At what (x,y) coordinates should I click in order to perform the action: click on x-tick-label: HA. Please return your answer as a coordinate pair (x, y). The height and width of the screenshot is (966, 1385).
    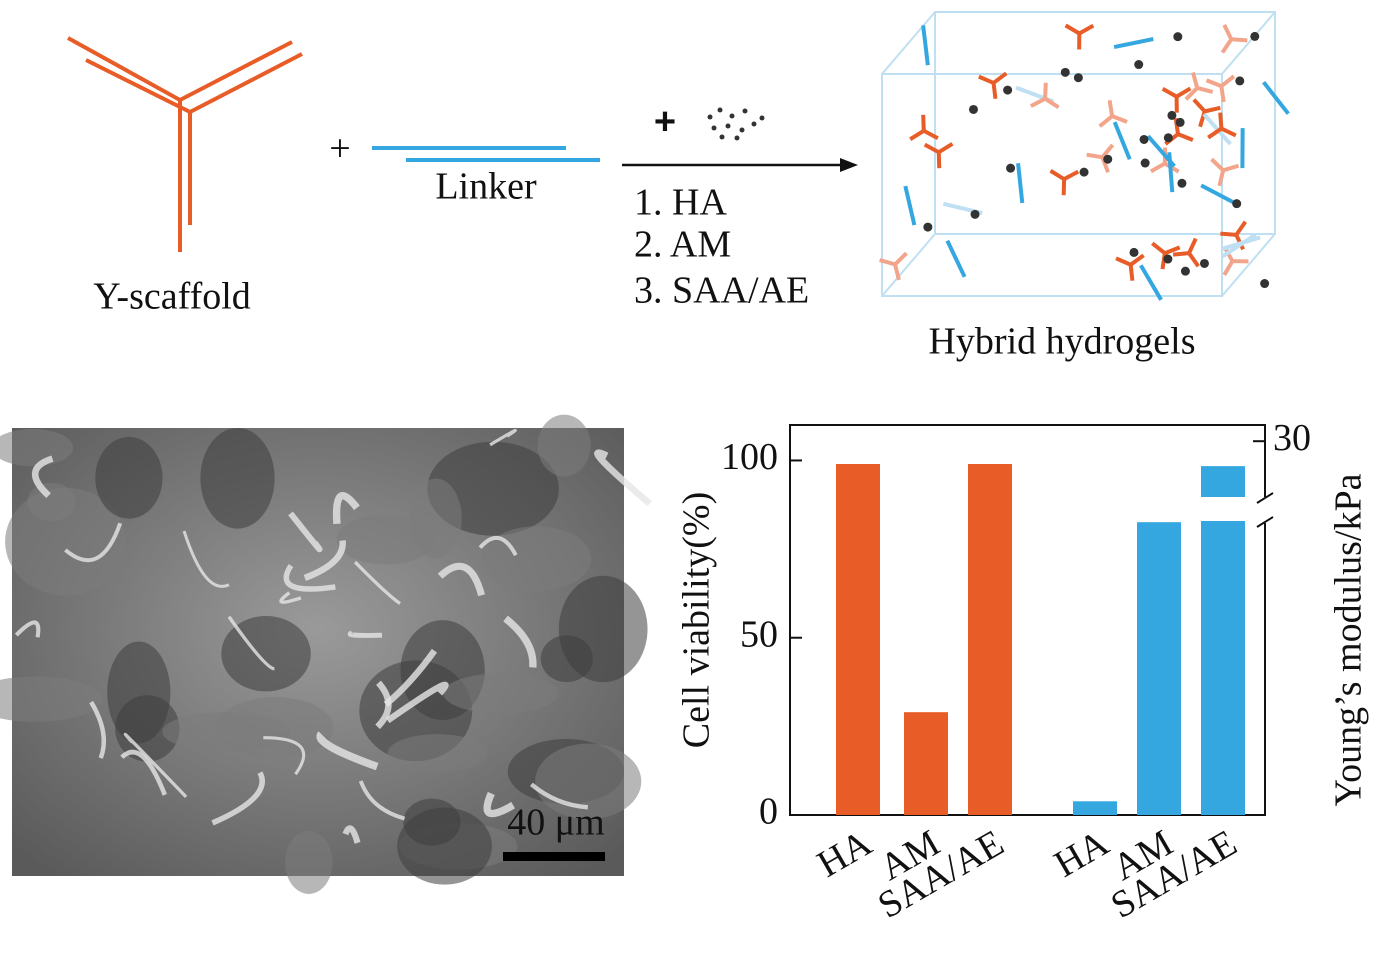
    Looking at the image, I should click on (844, 854).